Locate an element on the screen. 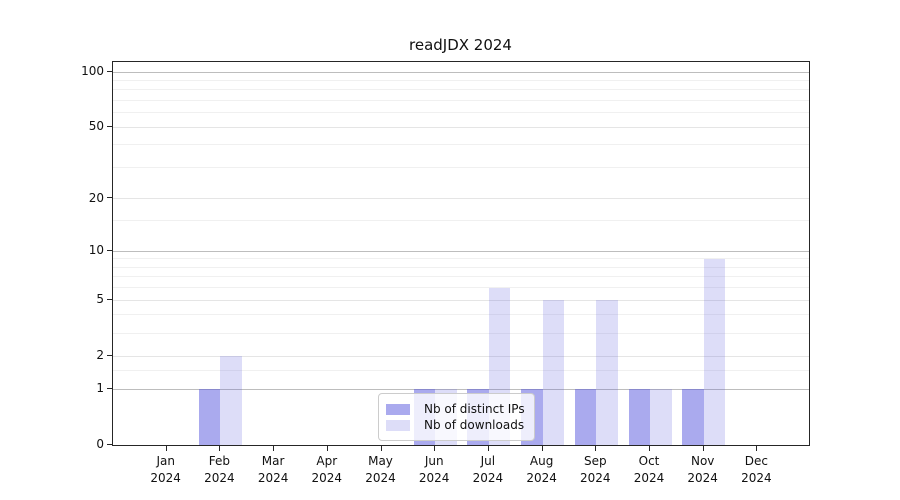 The width and height of the screenshot is (900, 500). xtick-year-jun: 2024 is located at coordinates (434, 478).